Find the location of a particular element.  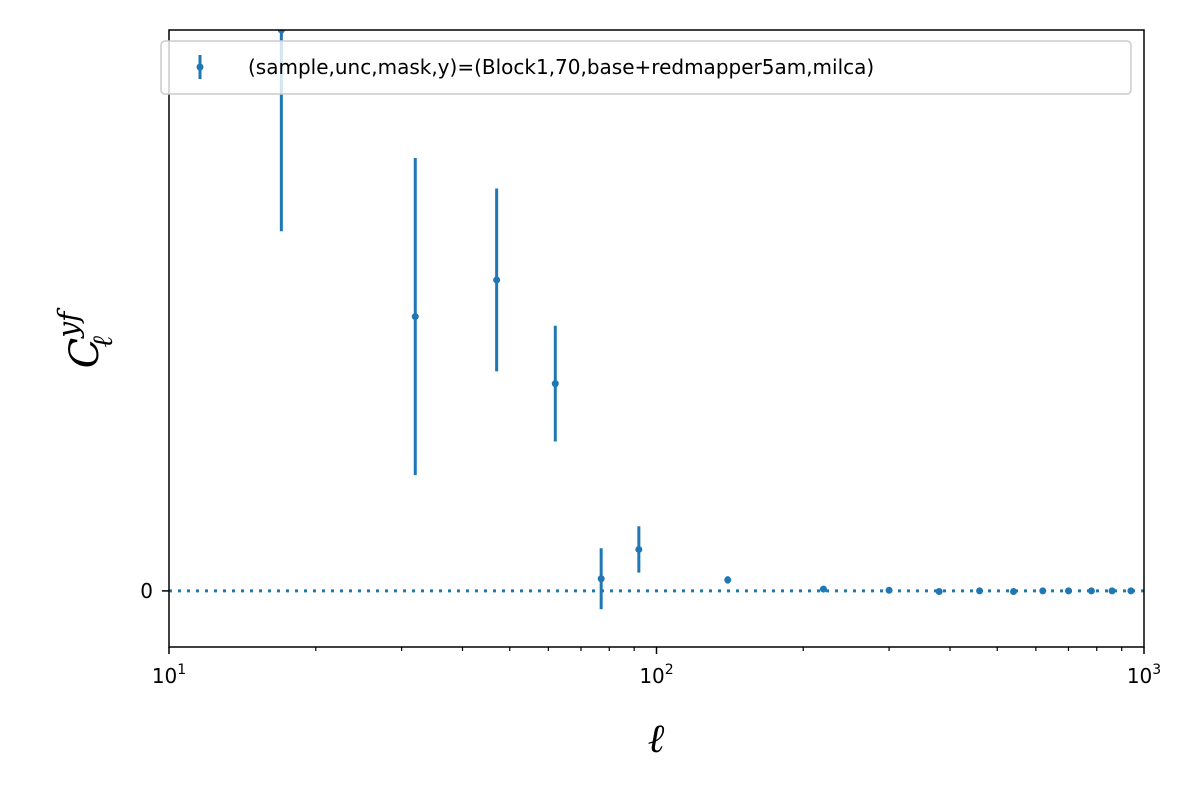

x-tick-label-2: 10³ is located at coordinates (1144, 675).